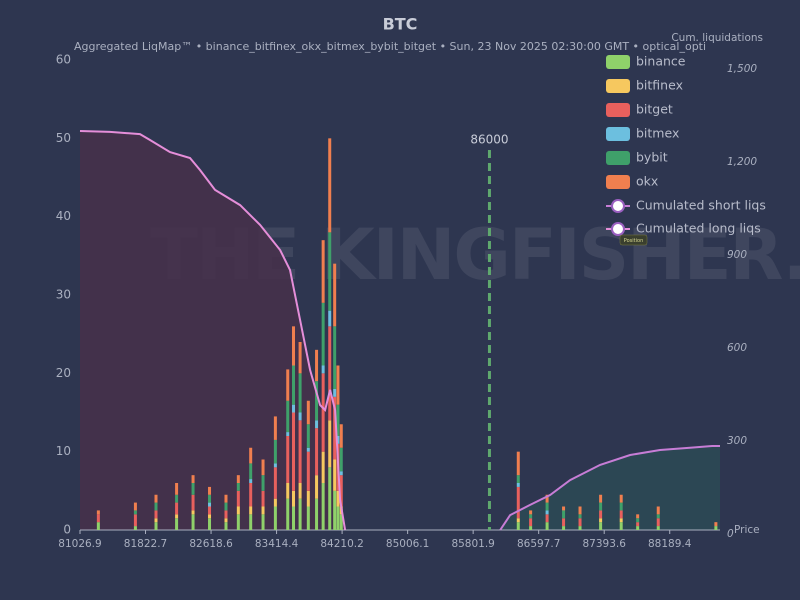 This screenshot has height=600, width=800. I want to click on y2-axis-title: Cum. liquidations, so click(717, 38).